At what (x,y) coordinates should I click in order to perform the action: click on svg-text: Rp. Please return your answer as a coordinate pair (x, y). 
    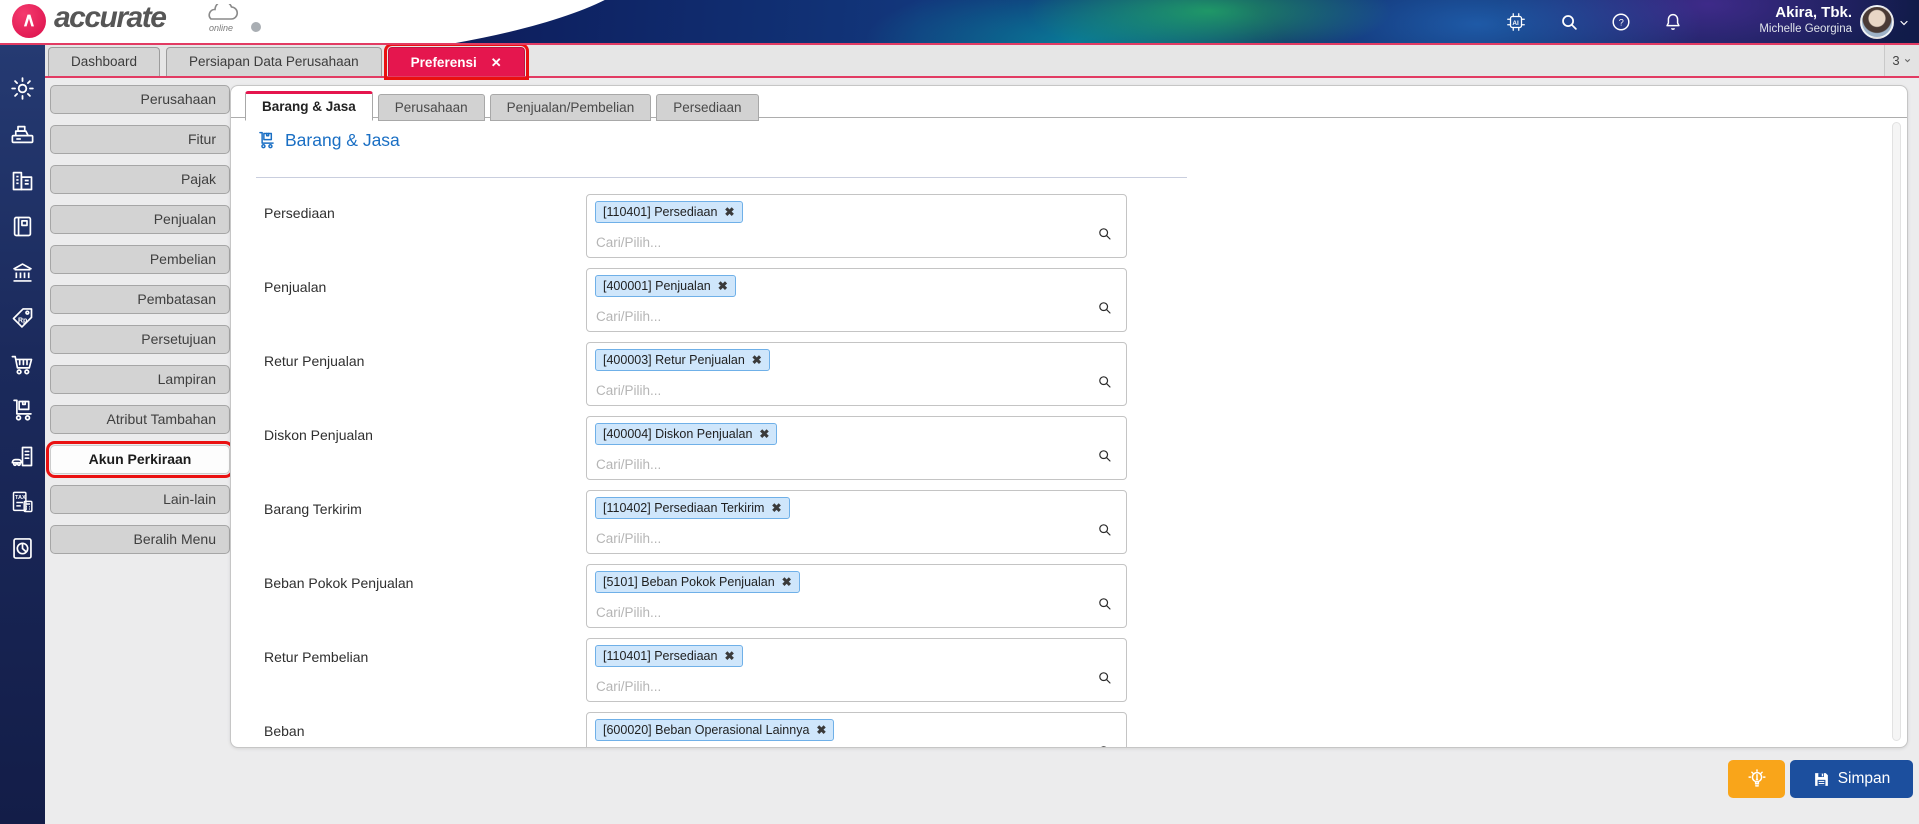
    Looking at the image, I should click on (22, 320).